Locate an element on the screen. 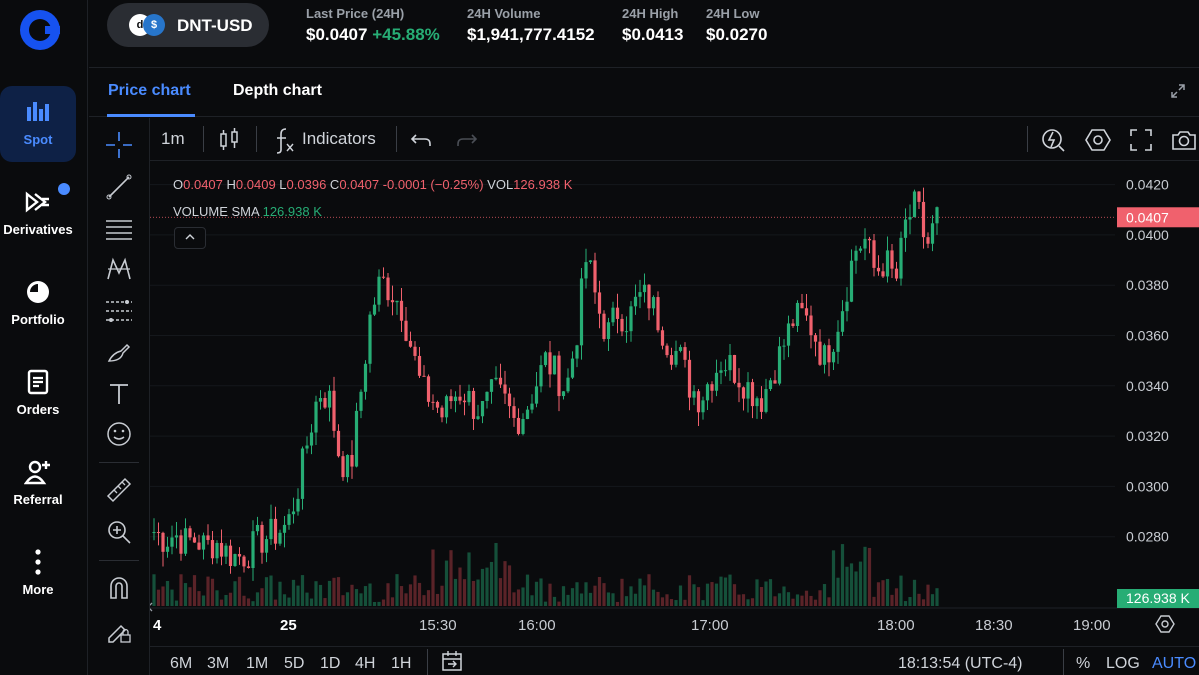 The width and height of the screenshot is (1199, 675). calendar-goto-icon is located at coordinates (452, 662).